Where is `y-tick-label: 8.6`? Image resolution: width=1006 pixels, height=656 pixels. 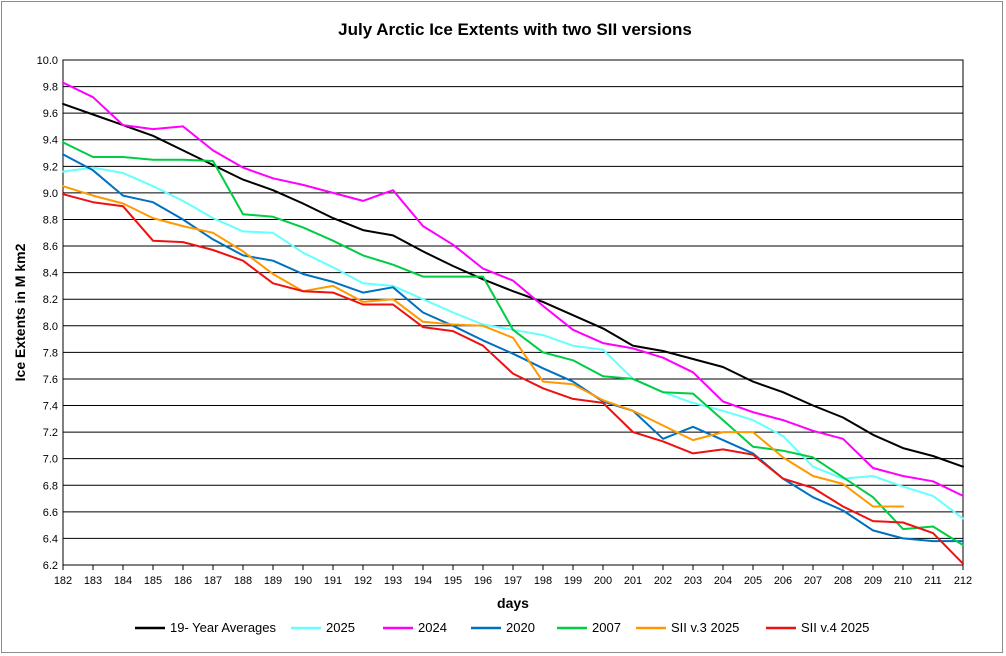
y-tick-label: 8.6 is located at coordinates (50, 247).